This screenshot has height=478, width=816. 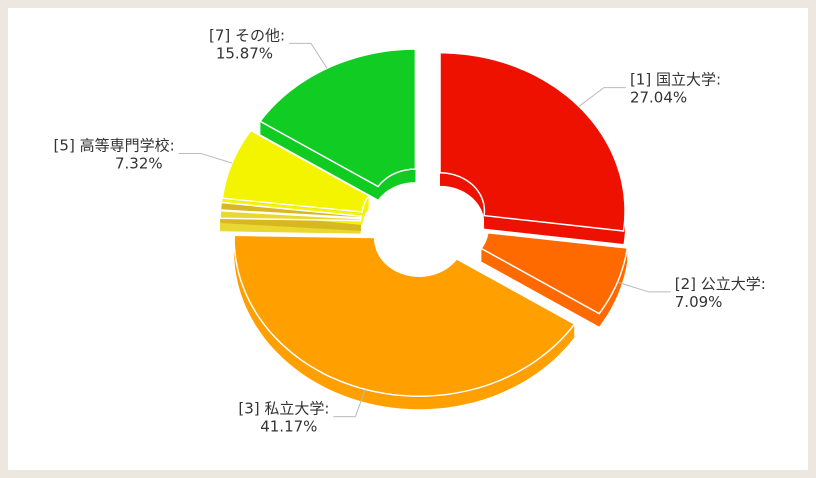 I want to click on slice-value-label: 15.87%, so click(x=244, y=53).